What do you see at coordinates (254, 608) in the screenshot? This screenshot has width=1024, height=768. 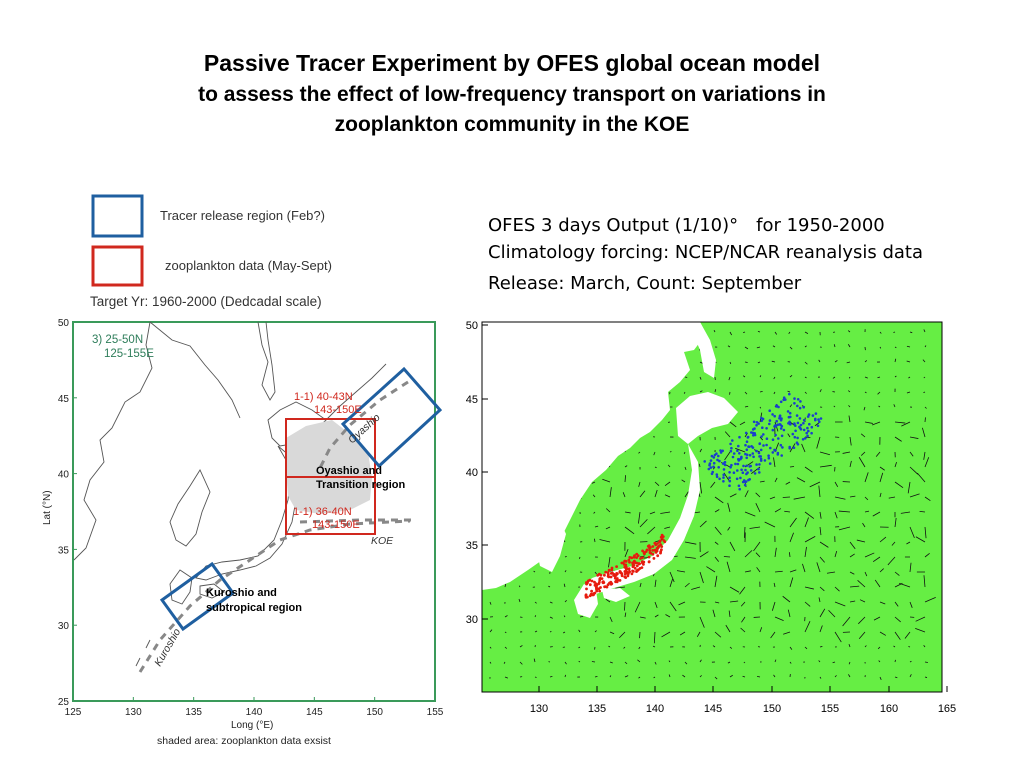 I see `kuroshio-region-line2: subtropical region` at bounding box center [254, 608].